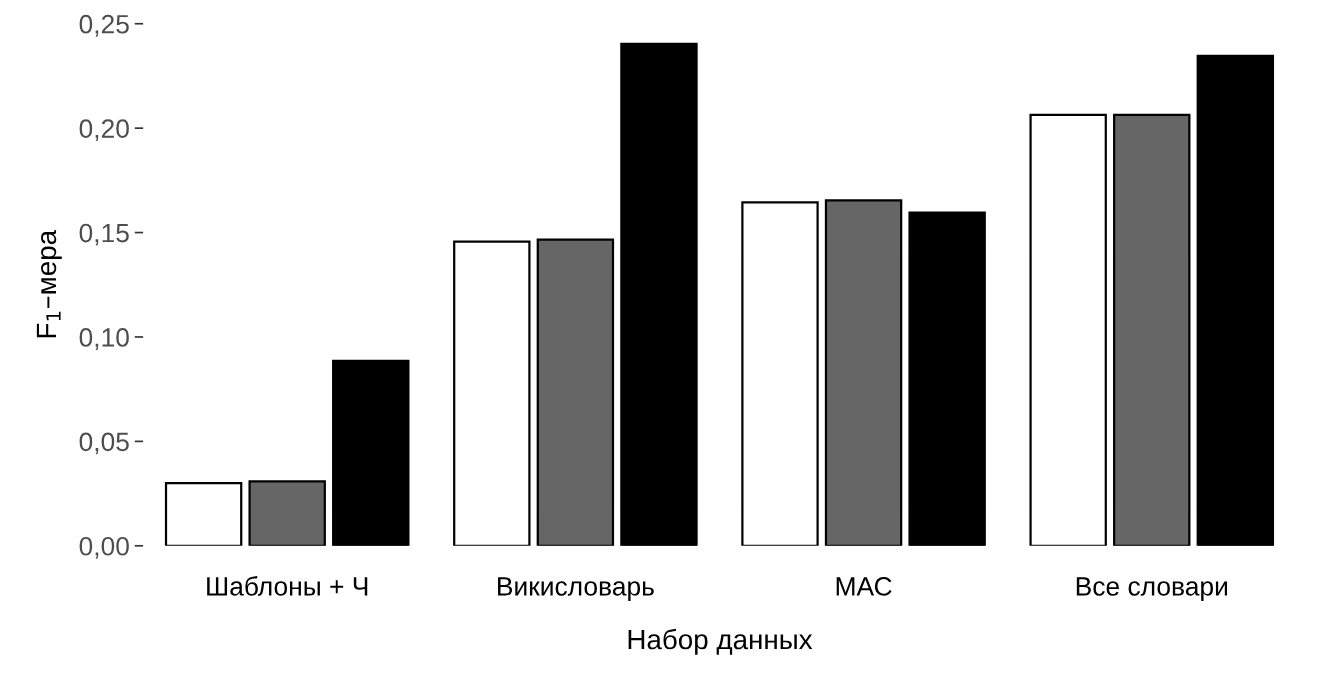  What do you see at coordinates (1152, 589) in the screenshot?
I see `x-tick-label: Все словари` at bounding box center [1152, 589].